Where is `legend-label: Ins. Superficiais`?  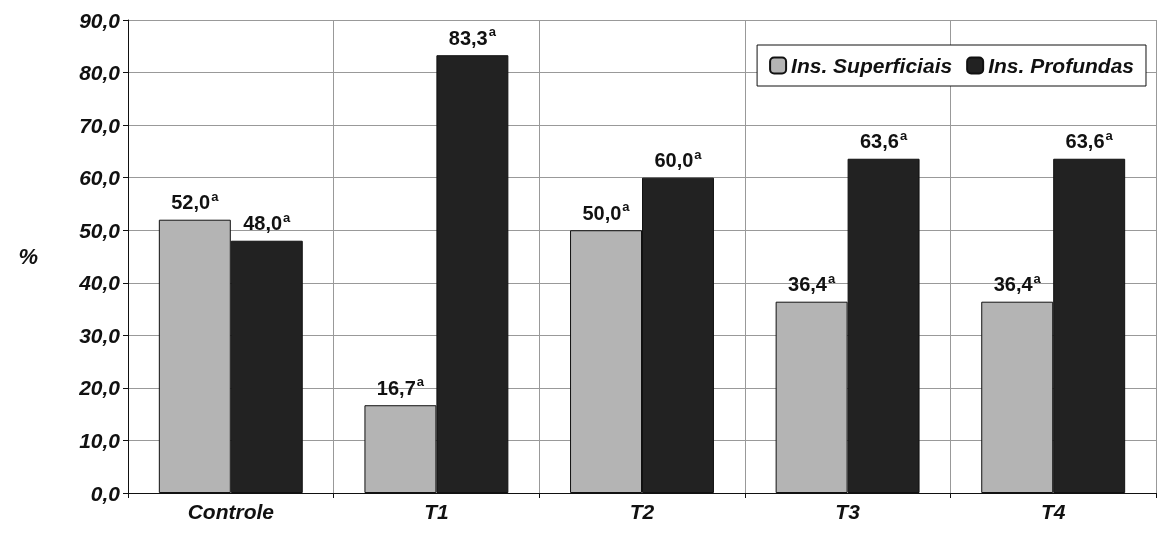 legend-label: Ins. Superficiais is located at coordinates (872, 65).